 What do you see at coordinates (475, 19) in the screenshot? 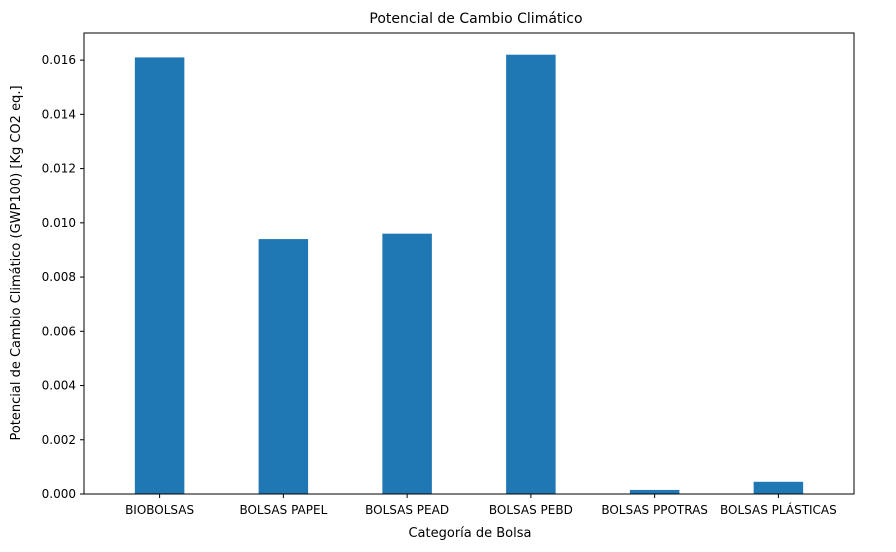
I see `chart-title: Potencial de Cambio Climático` at bounding box center [475, 19].